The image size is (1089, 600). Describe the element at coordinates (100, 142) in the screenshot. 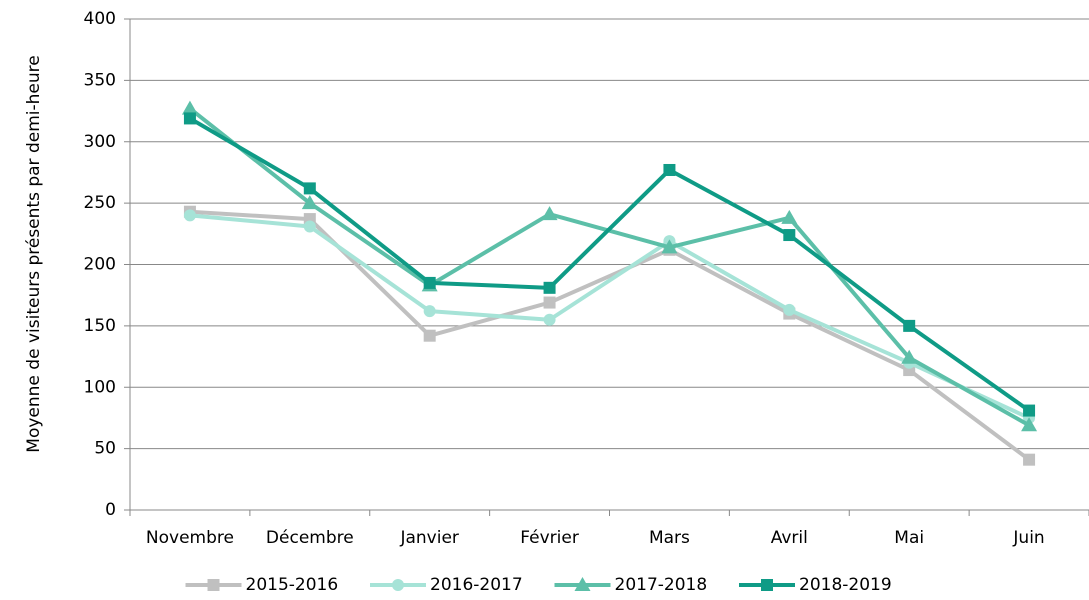

I see `y-tick-label: 300` at that location.